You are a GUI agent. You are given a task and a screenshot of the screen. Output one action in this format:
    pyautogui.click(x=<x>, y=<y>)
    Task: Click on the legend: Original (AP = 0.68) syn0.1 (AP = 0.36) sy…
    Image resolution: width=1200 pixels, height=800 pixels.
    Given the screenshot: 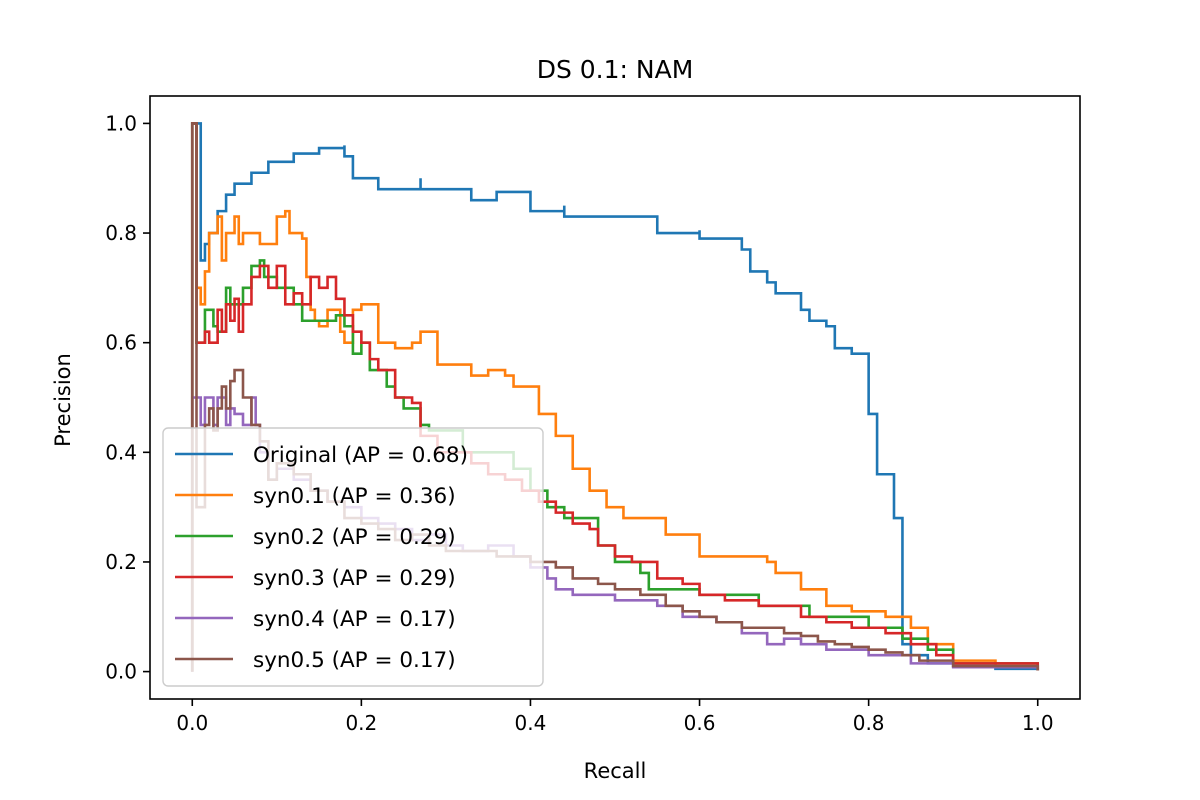 What is the action you would take?
    pyautogui.click(x=353, y=557)
    